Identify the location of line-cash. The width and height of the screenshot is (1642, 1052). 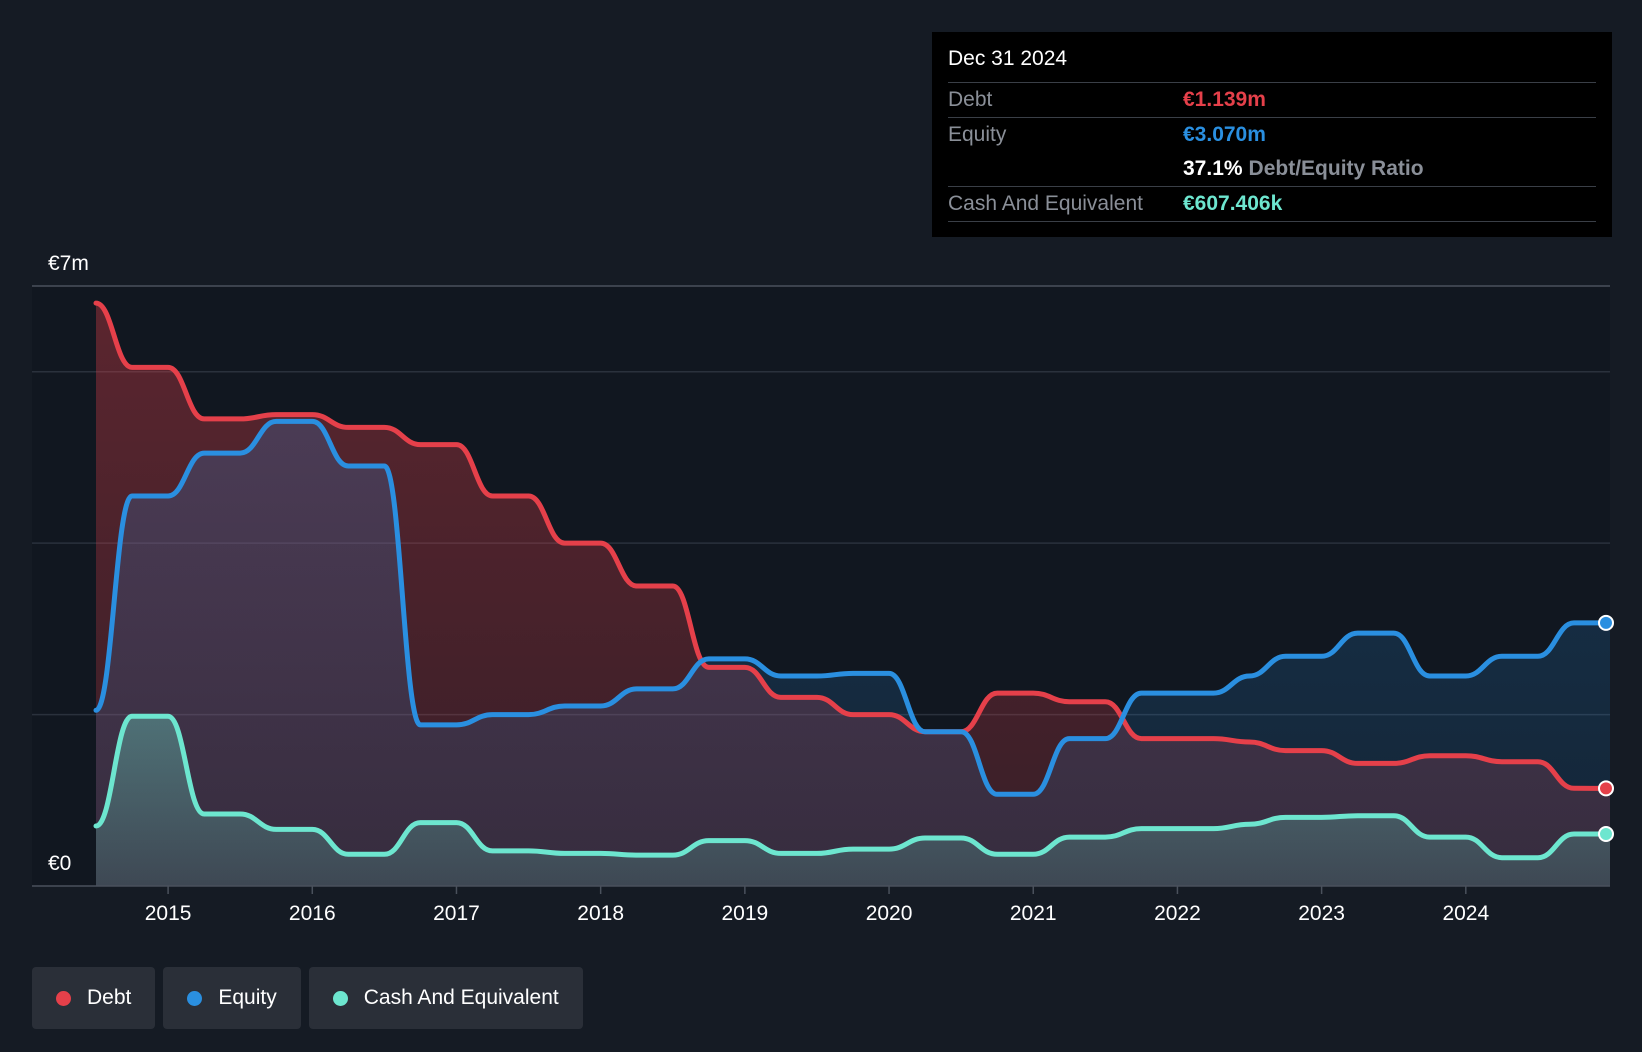
(853, 787).